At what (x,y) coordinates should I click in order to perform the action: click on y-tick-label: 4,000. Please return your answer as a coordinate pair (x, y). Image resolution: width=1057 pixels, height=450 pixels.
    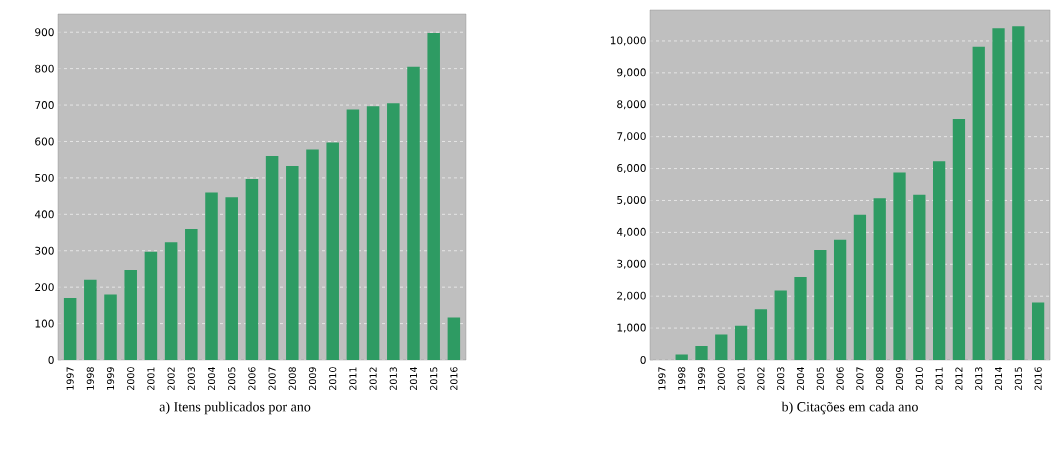
    Looking at the image, I should click on (631, 232).